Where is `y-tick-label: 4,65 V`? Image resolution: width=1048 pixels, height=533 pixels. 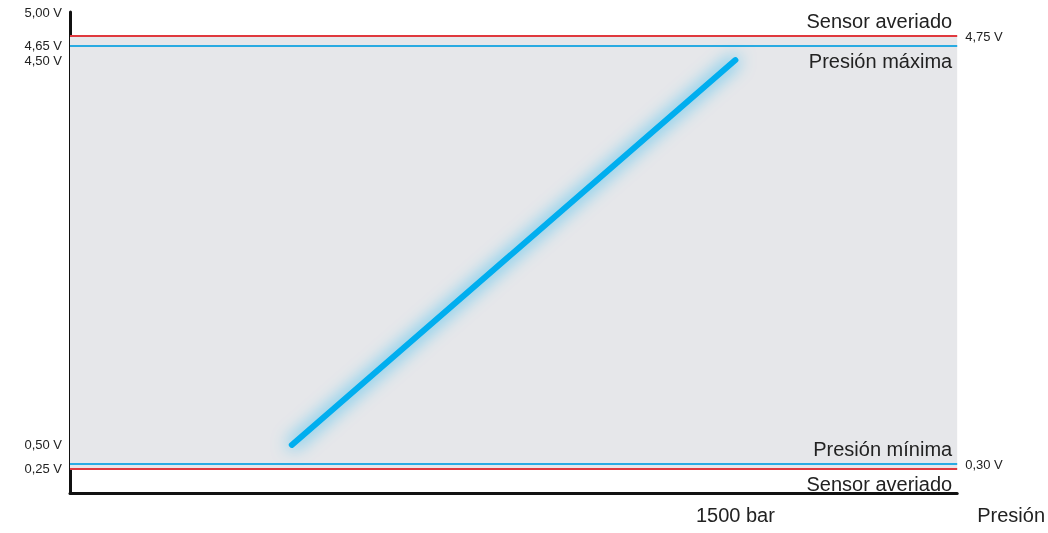
y-tick-label: 4,65 V is located at coordinates (43, 46).